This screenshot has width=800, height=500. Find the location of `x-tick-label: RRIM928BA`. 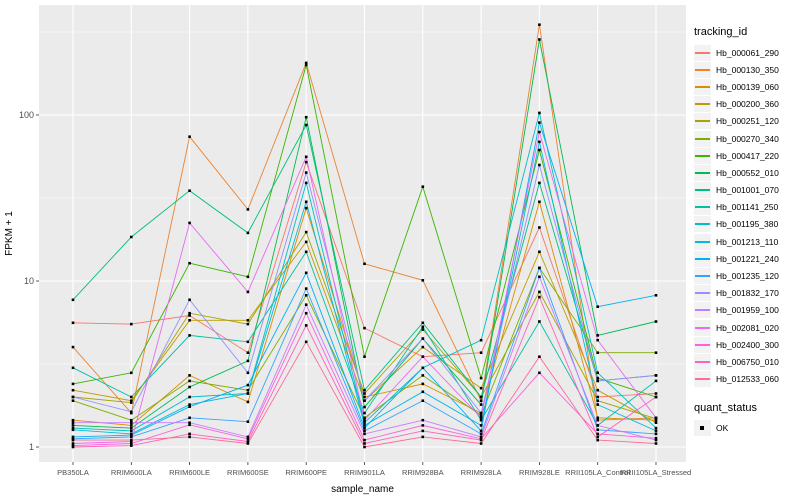

x-tick-label: RRIM928BA is located at coordinates (423, 472).